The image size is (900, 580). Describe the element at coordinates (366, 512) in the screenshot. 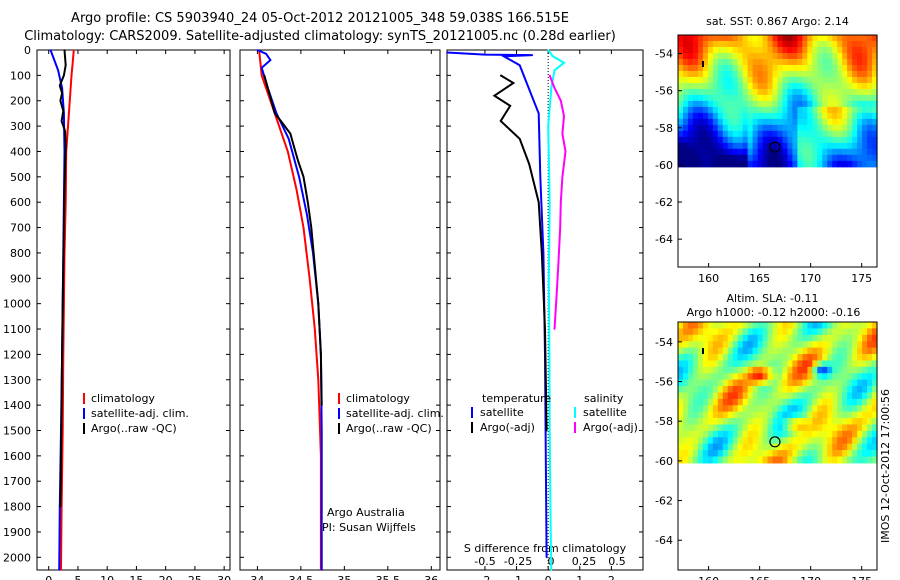

I see `argo-australia-note: Argo Australia` at that location.